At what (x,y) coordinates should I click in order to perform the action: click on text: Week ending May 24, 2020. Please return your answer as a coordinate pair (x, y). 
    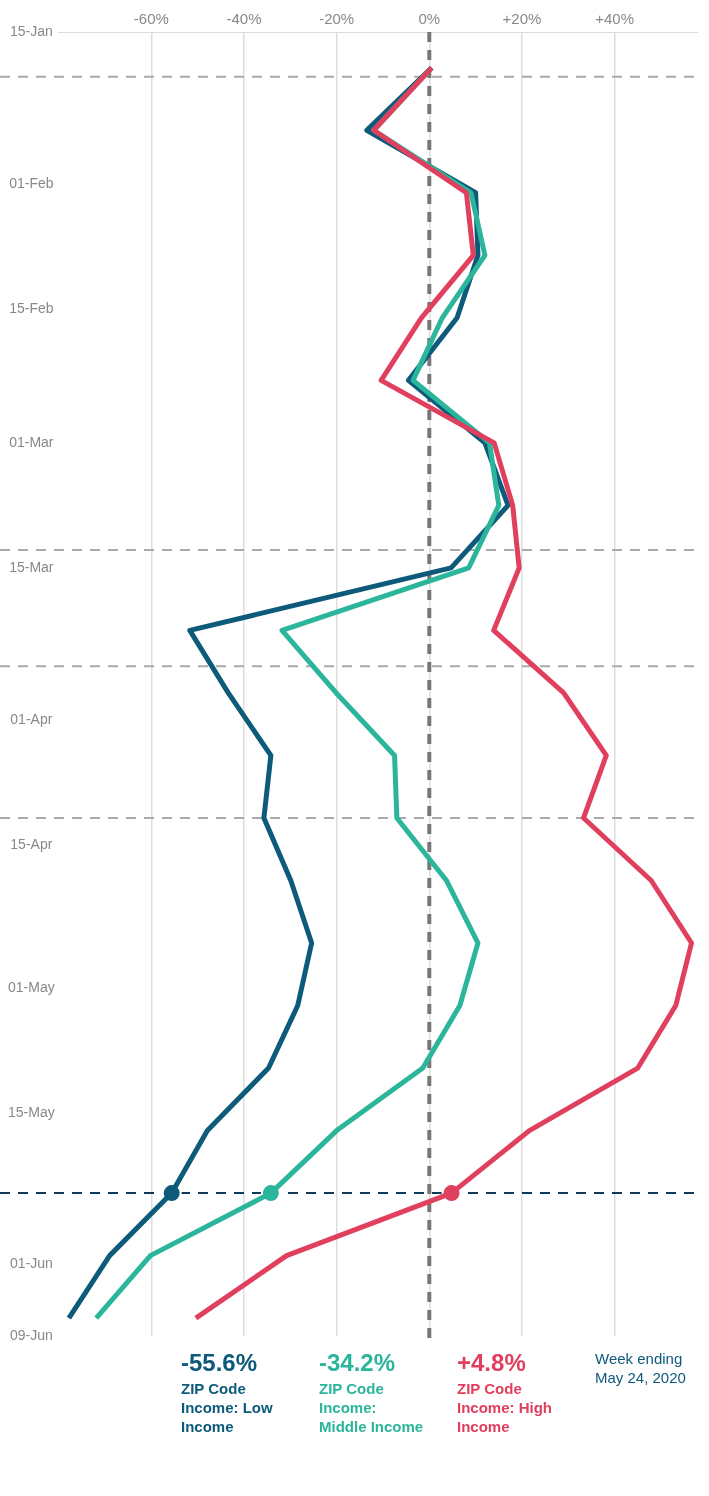
    Looking at the image, I should click on (640, 1367).